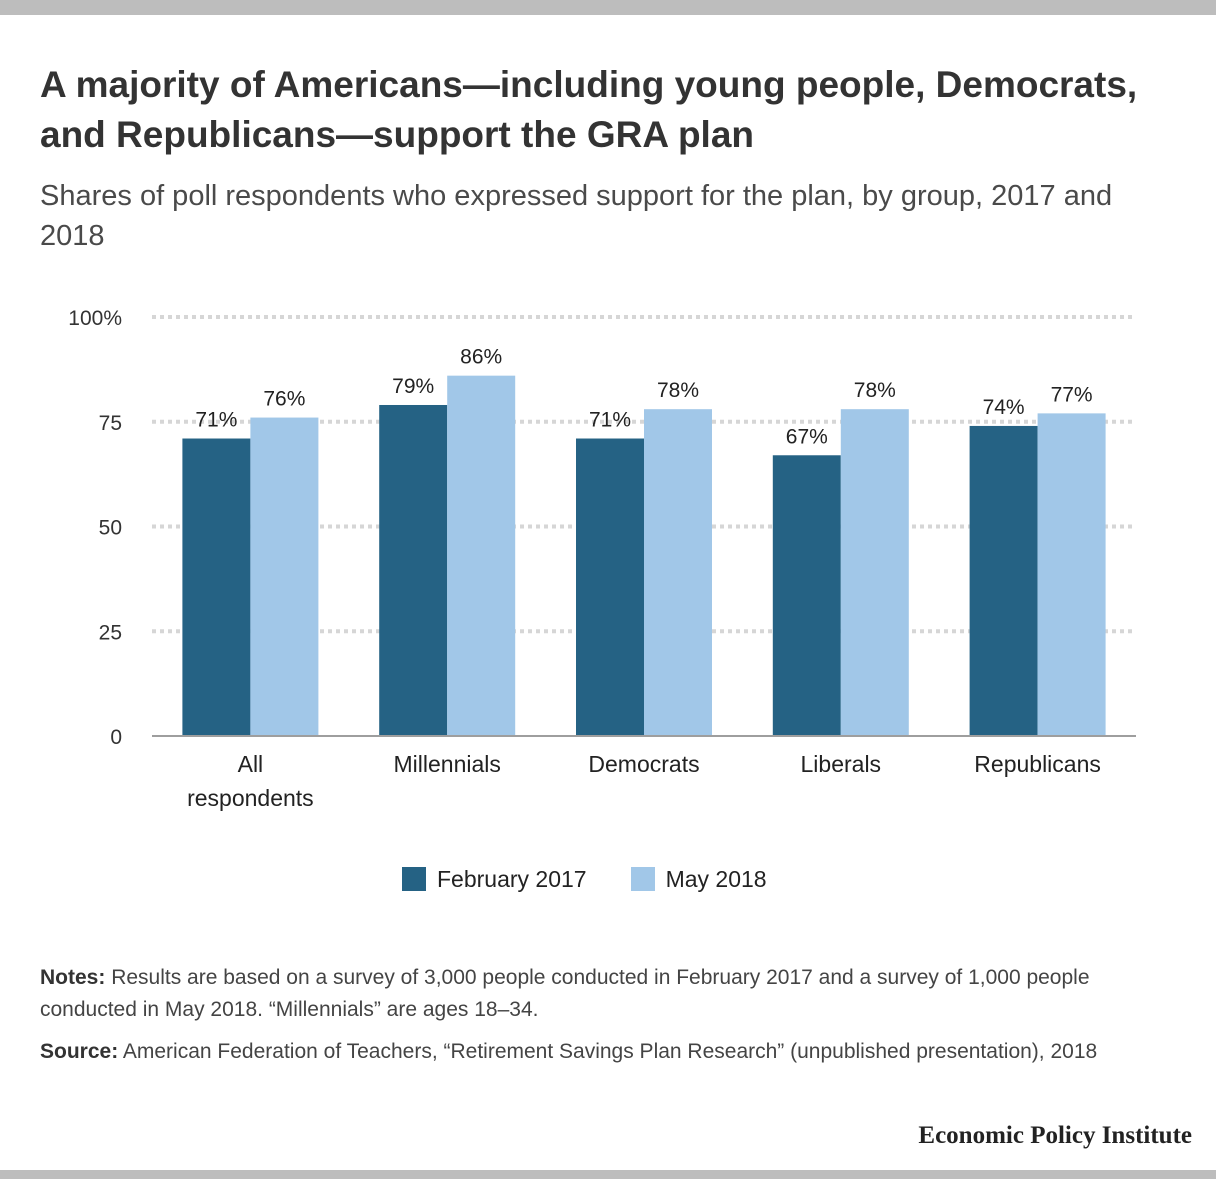 Image resolution: width=1216 pixels, height=1179 pixels. I want to click on legend: February 2017 May 2018, so click(606, 879).